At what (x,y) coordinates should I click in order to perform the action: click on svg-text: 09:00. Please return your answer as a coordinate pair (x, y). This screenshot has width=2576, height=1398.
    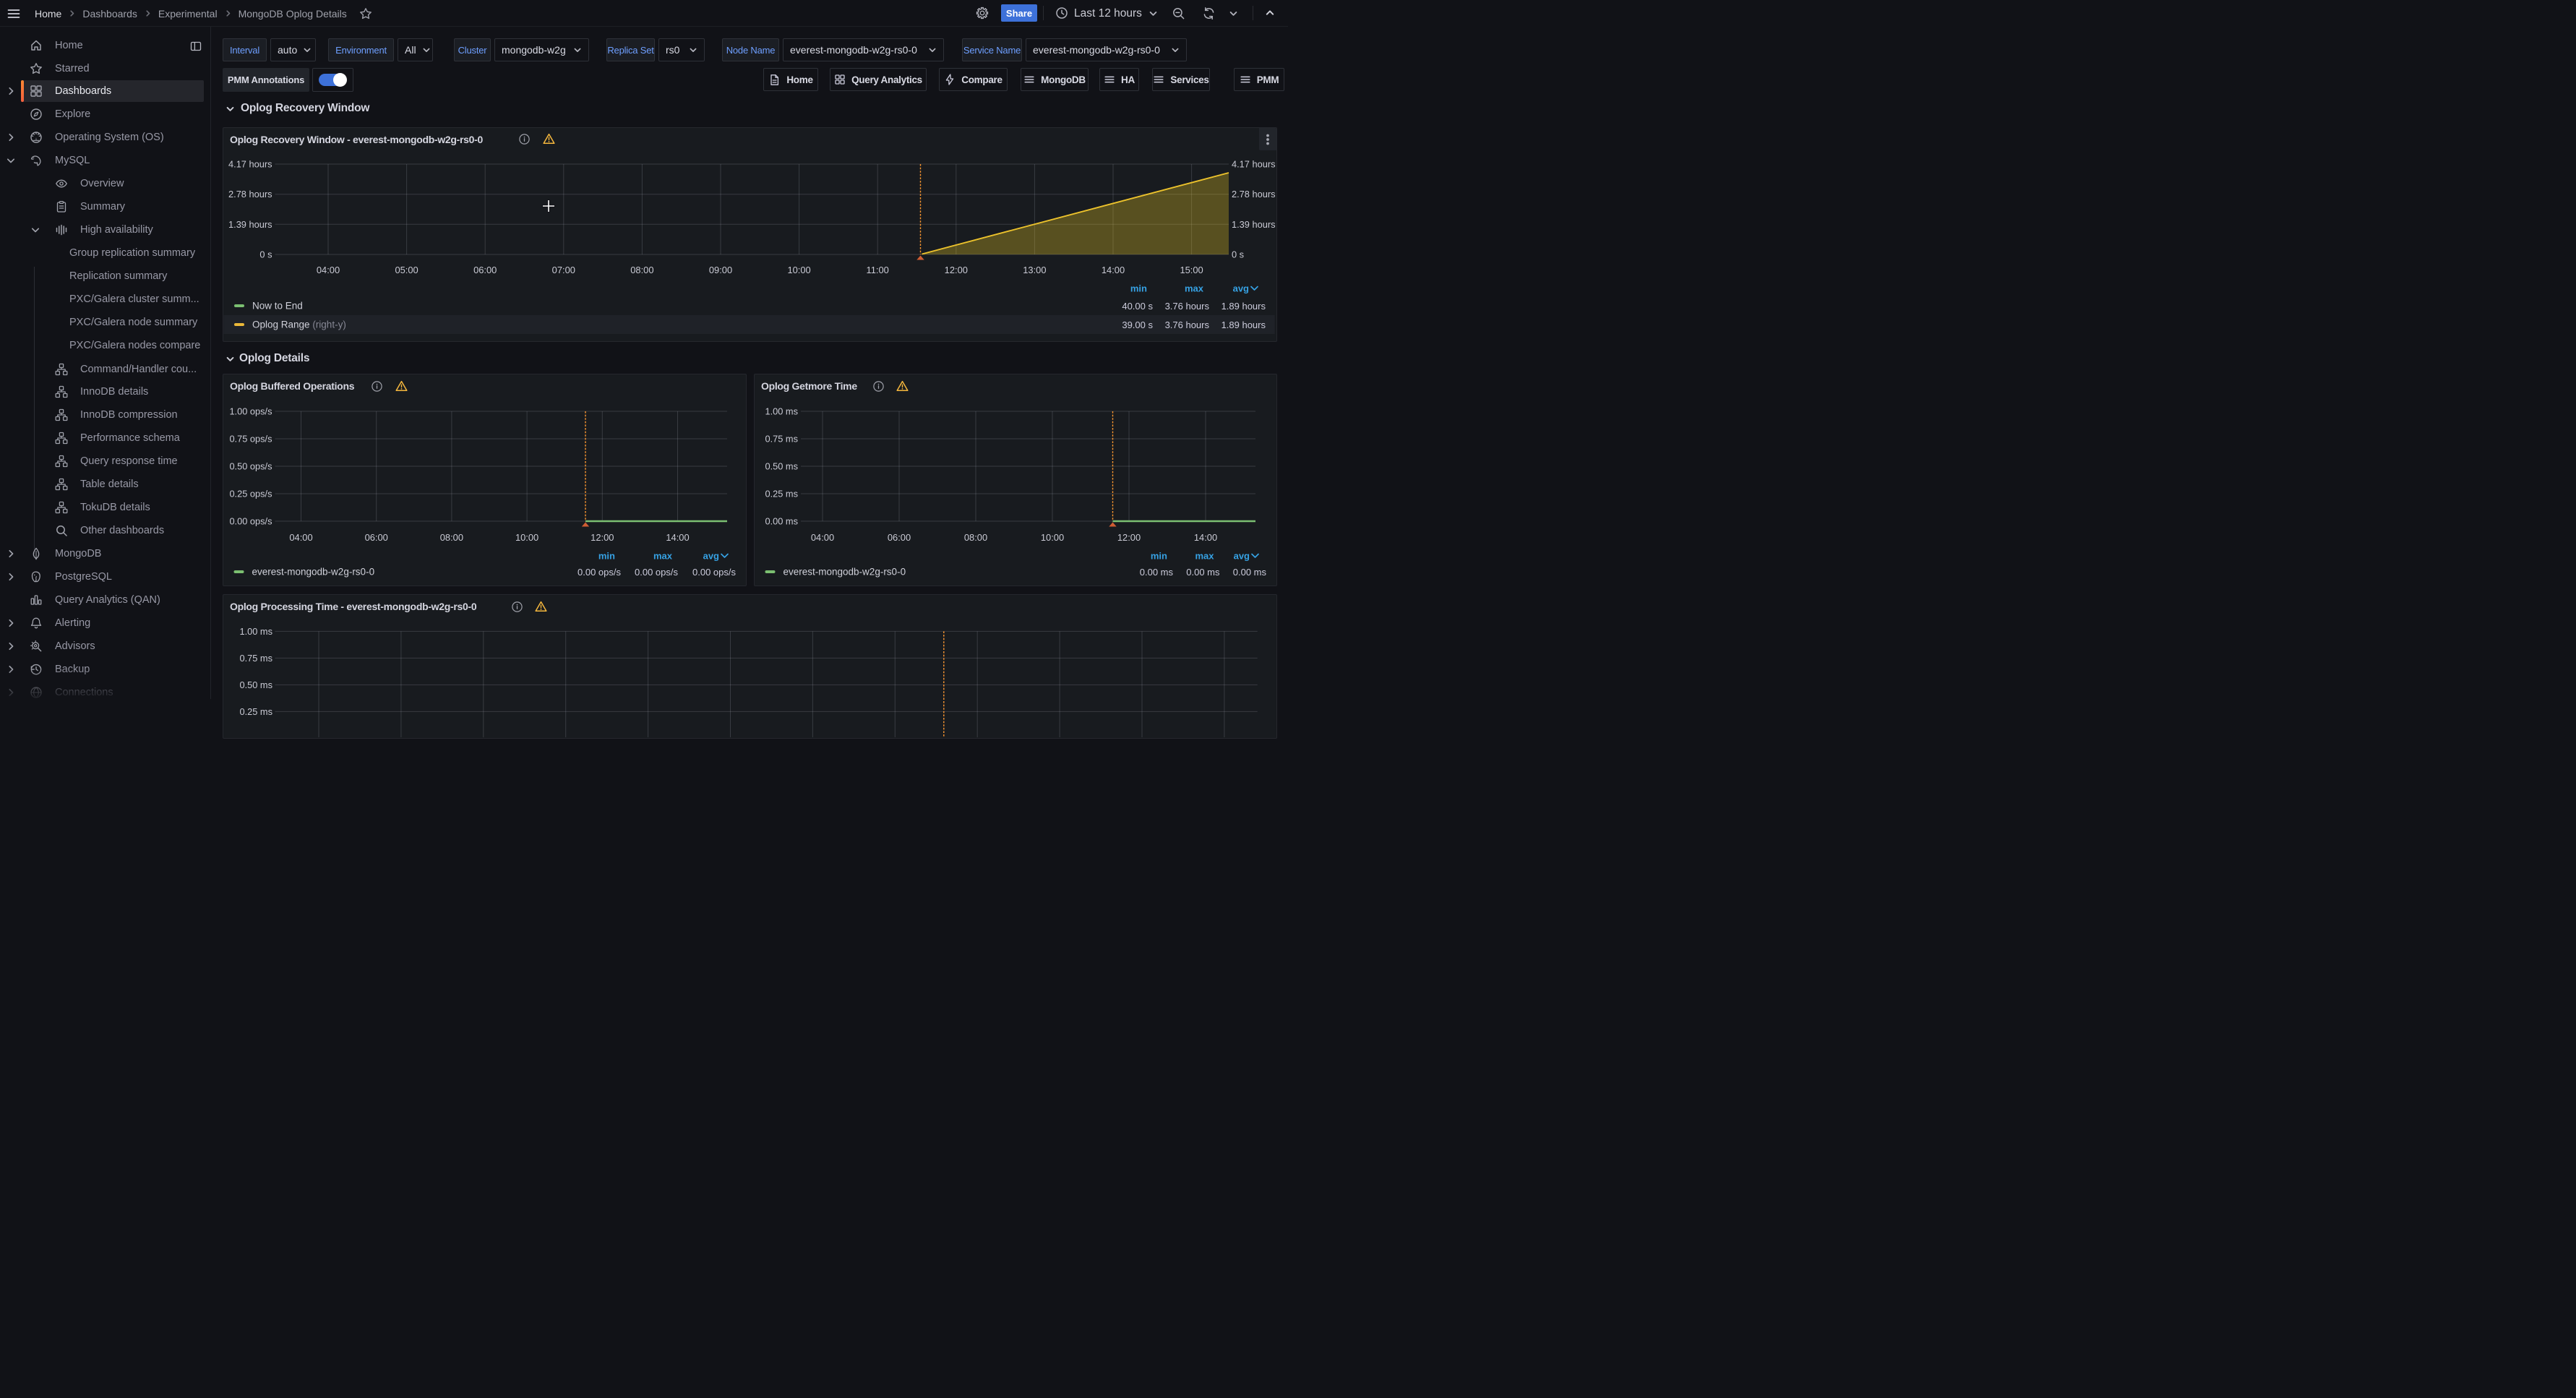
    Looking at the image, I should click on (721, 270).